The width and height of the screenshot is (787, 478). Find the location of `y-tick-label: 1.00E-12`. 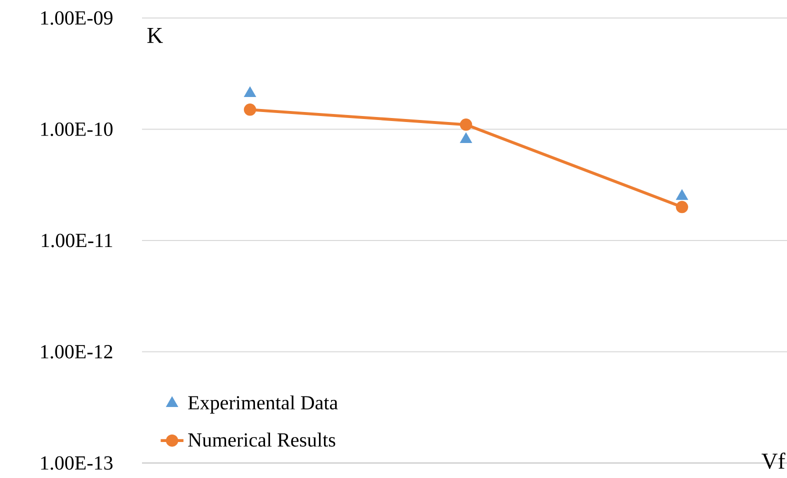

y-tick-label: 1.00E-12 is located at coordinates (76, 351).